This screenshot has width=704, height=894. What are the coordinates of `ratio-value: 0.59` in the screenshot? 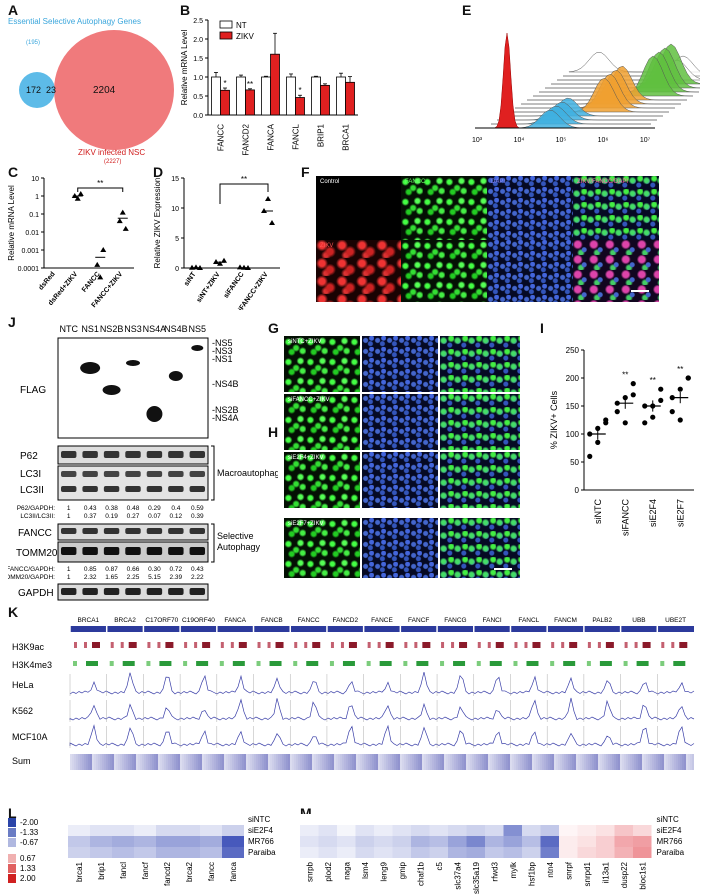 It's located at (197, 508).